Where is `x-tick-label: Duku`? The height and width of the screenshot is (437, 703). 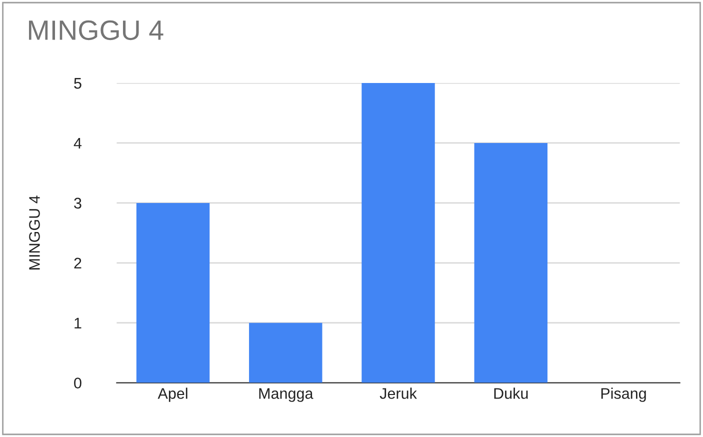
x-tick-label: Duku is located at coordinates (511, 393).